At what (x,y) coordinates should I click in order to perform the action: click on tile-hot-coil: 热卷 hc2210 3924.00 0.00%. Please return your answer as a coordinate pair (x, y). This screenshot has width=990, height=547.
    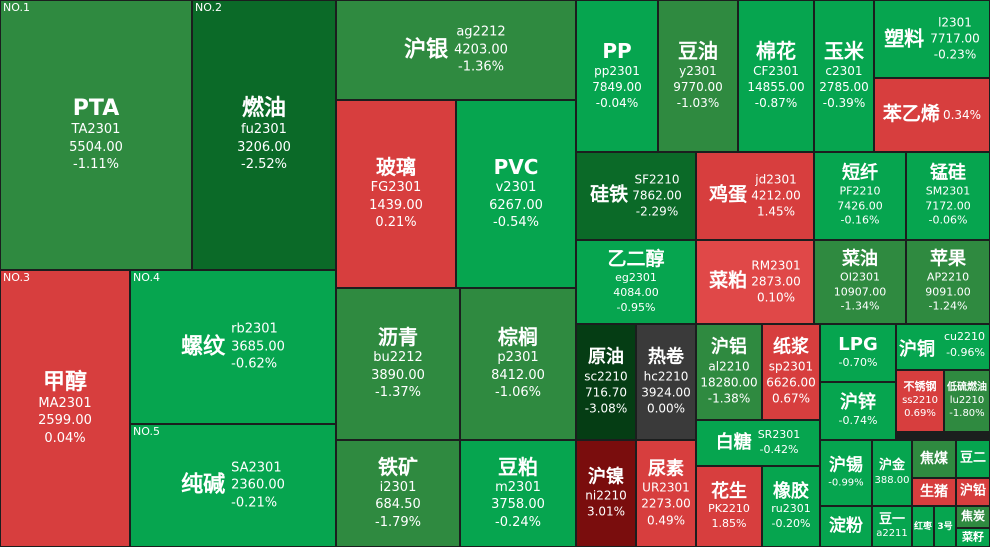
    Looking at the image, I should click on (666, 382).